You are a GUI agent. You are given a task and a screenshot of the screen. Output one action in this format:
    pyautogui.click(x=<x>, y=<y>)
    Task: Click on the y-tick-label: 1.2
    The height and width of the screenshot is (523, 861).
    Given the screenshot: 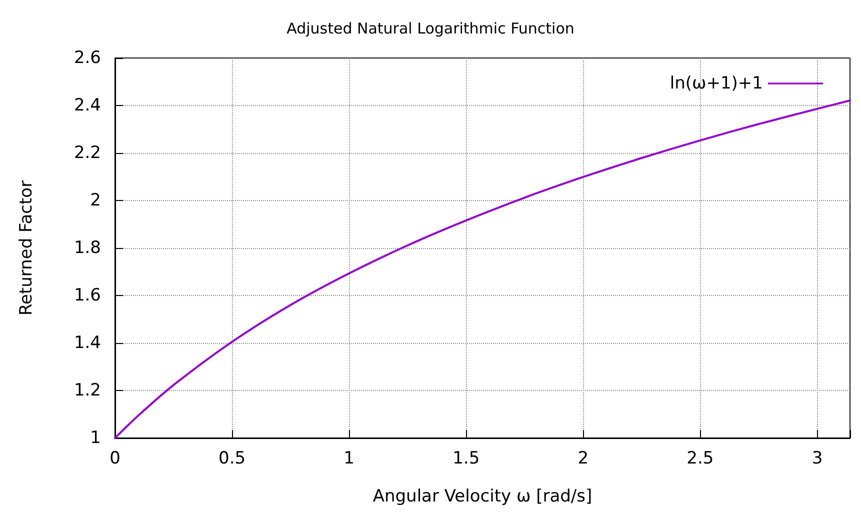 What is the action you would take?
    pyautogui.click(x=87, y=390)
    